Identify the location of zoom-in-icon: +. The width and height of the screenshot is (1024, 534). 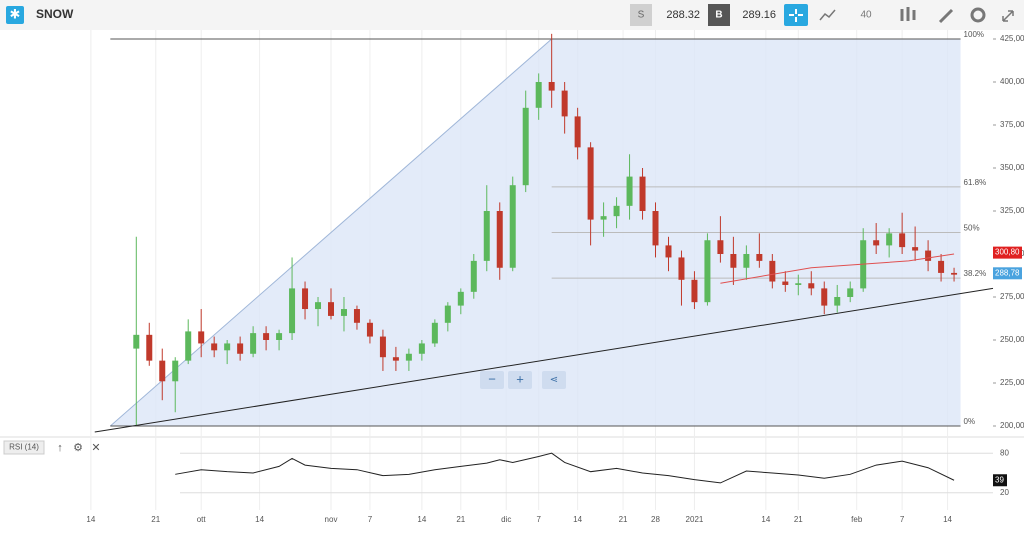
(520, 378).